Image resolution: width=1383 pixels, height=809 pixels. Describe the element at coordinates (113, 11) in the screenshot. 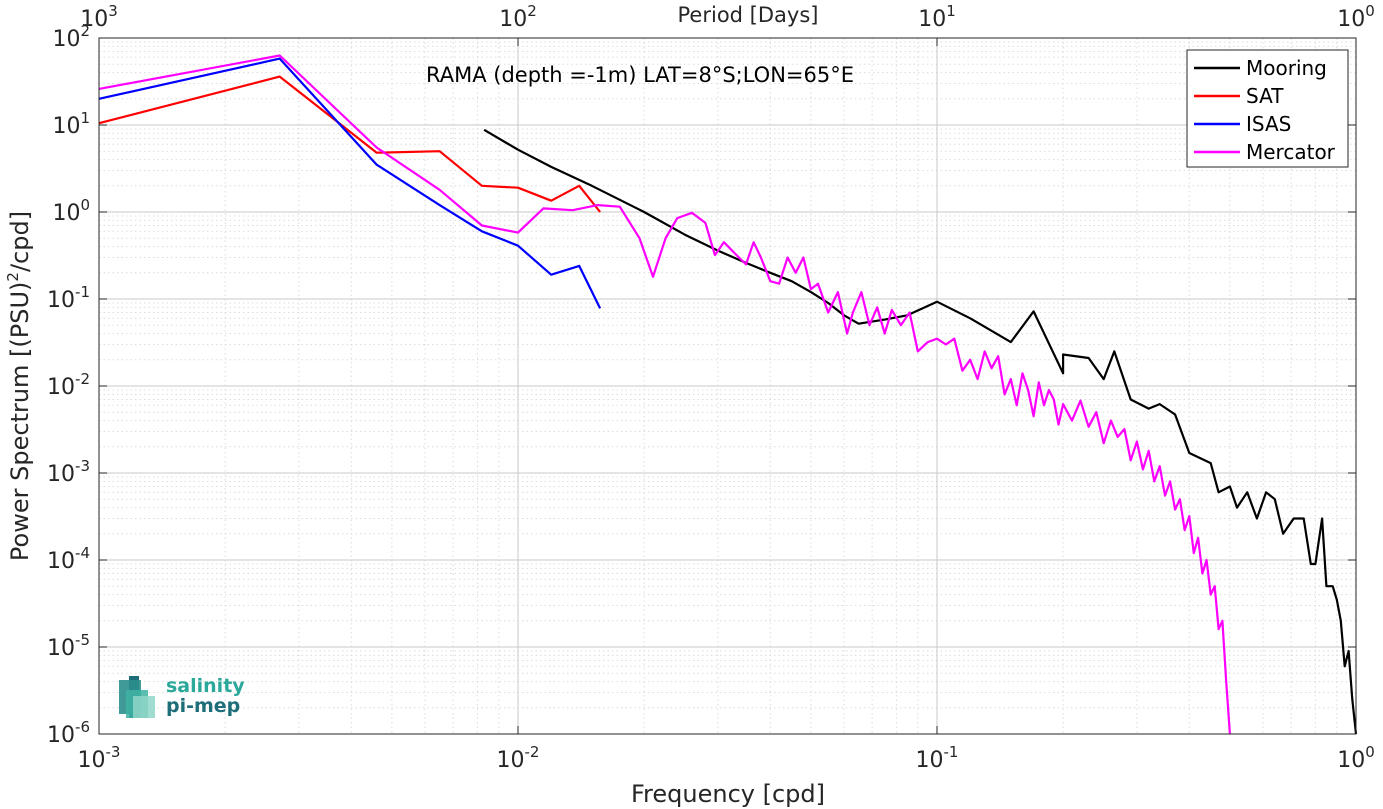

I see `x2-tick-label-exponent: 3` at that location.